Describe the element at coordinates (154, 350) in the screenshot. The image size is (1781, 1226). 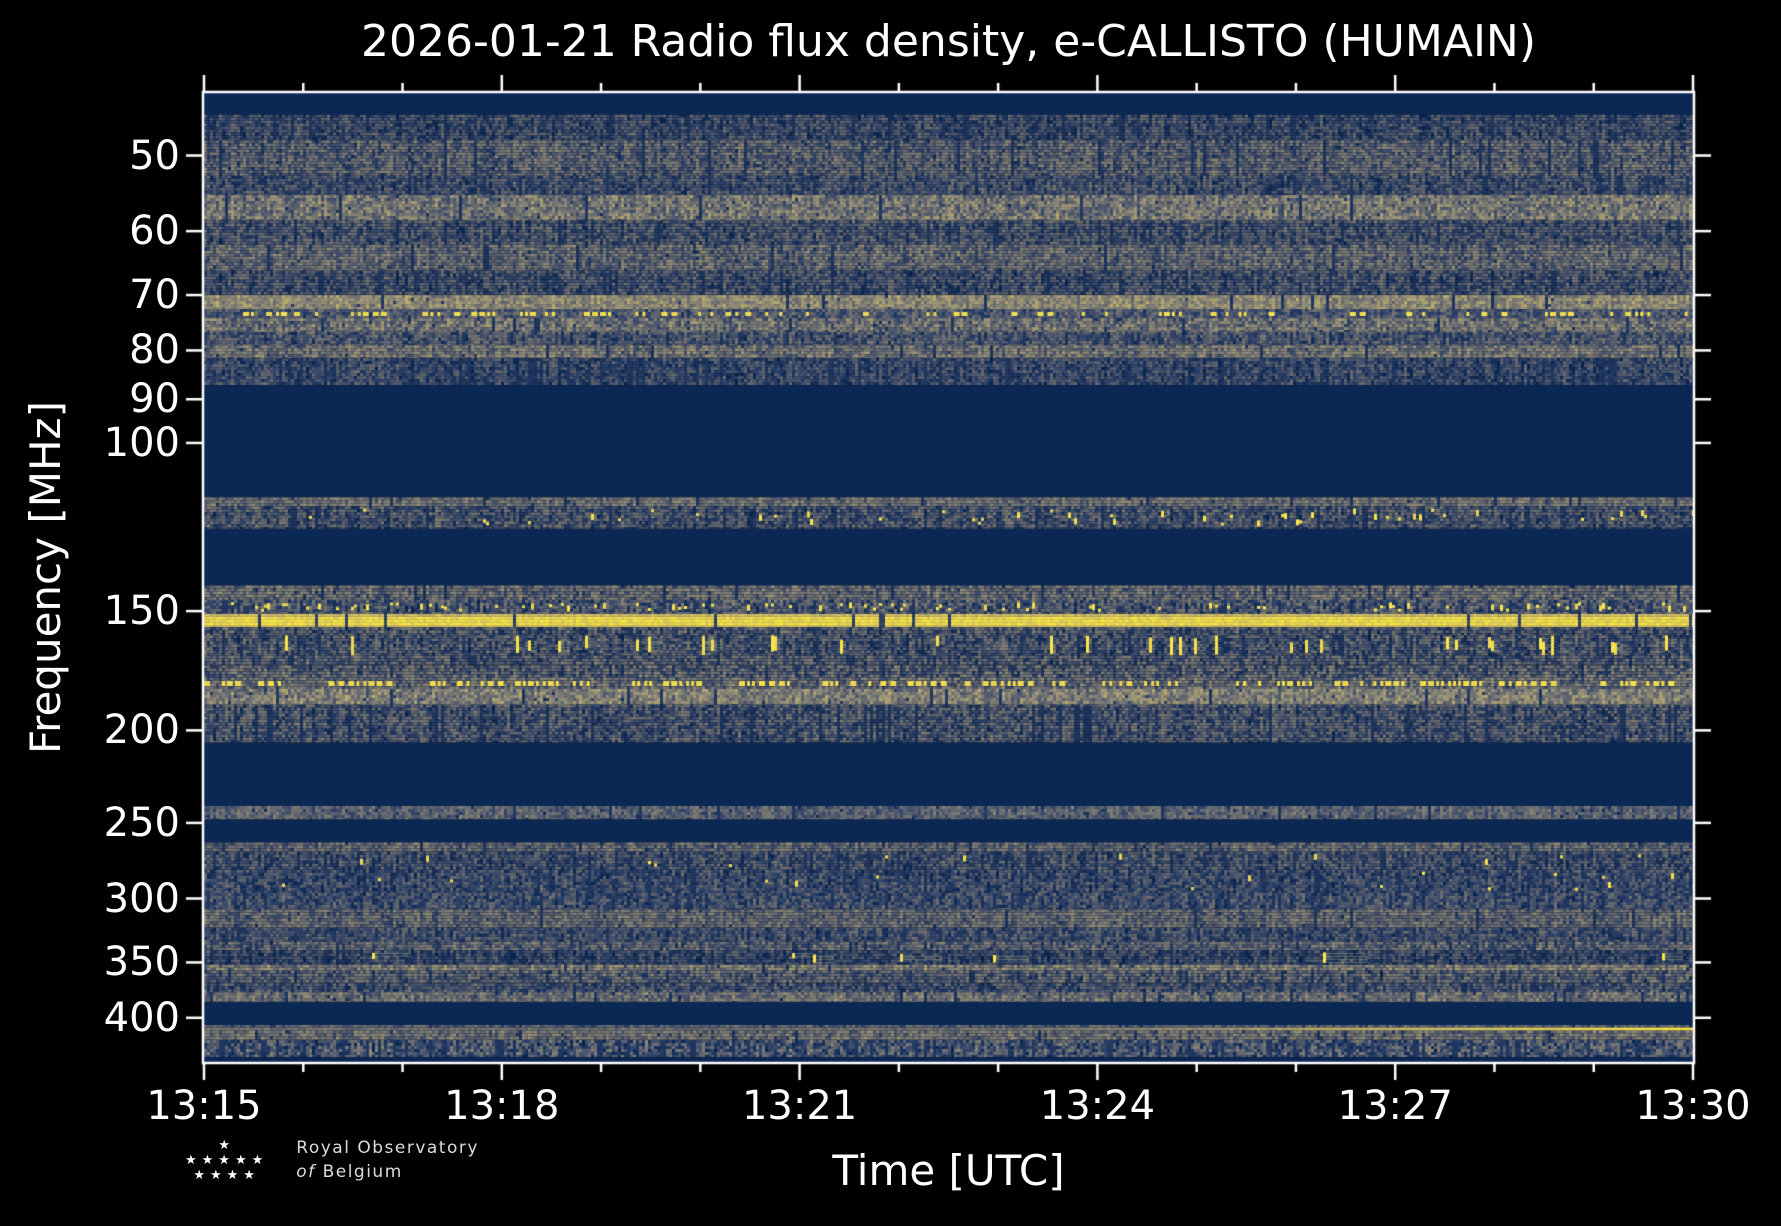
I see `y-tick-label: 80` at that location.